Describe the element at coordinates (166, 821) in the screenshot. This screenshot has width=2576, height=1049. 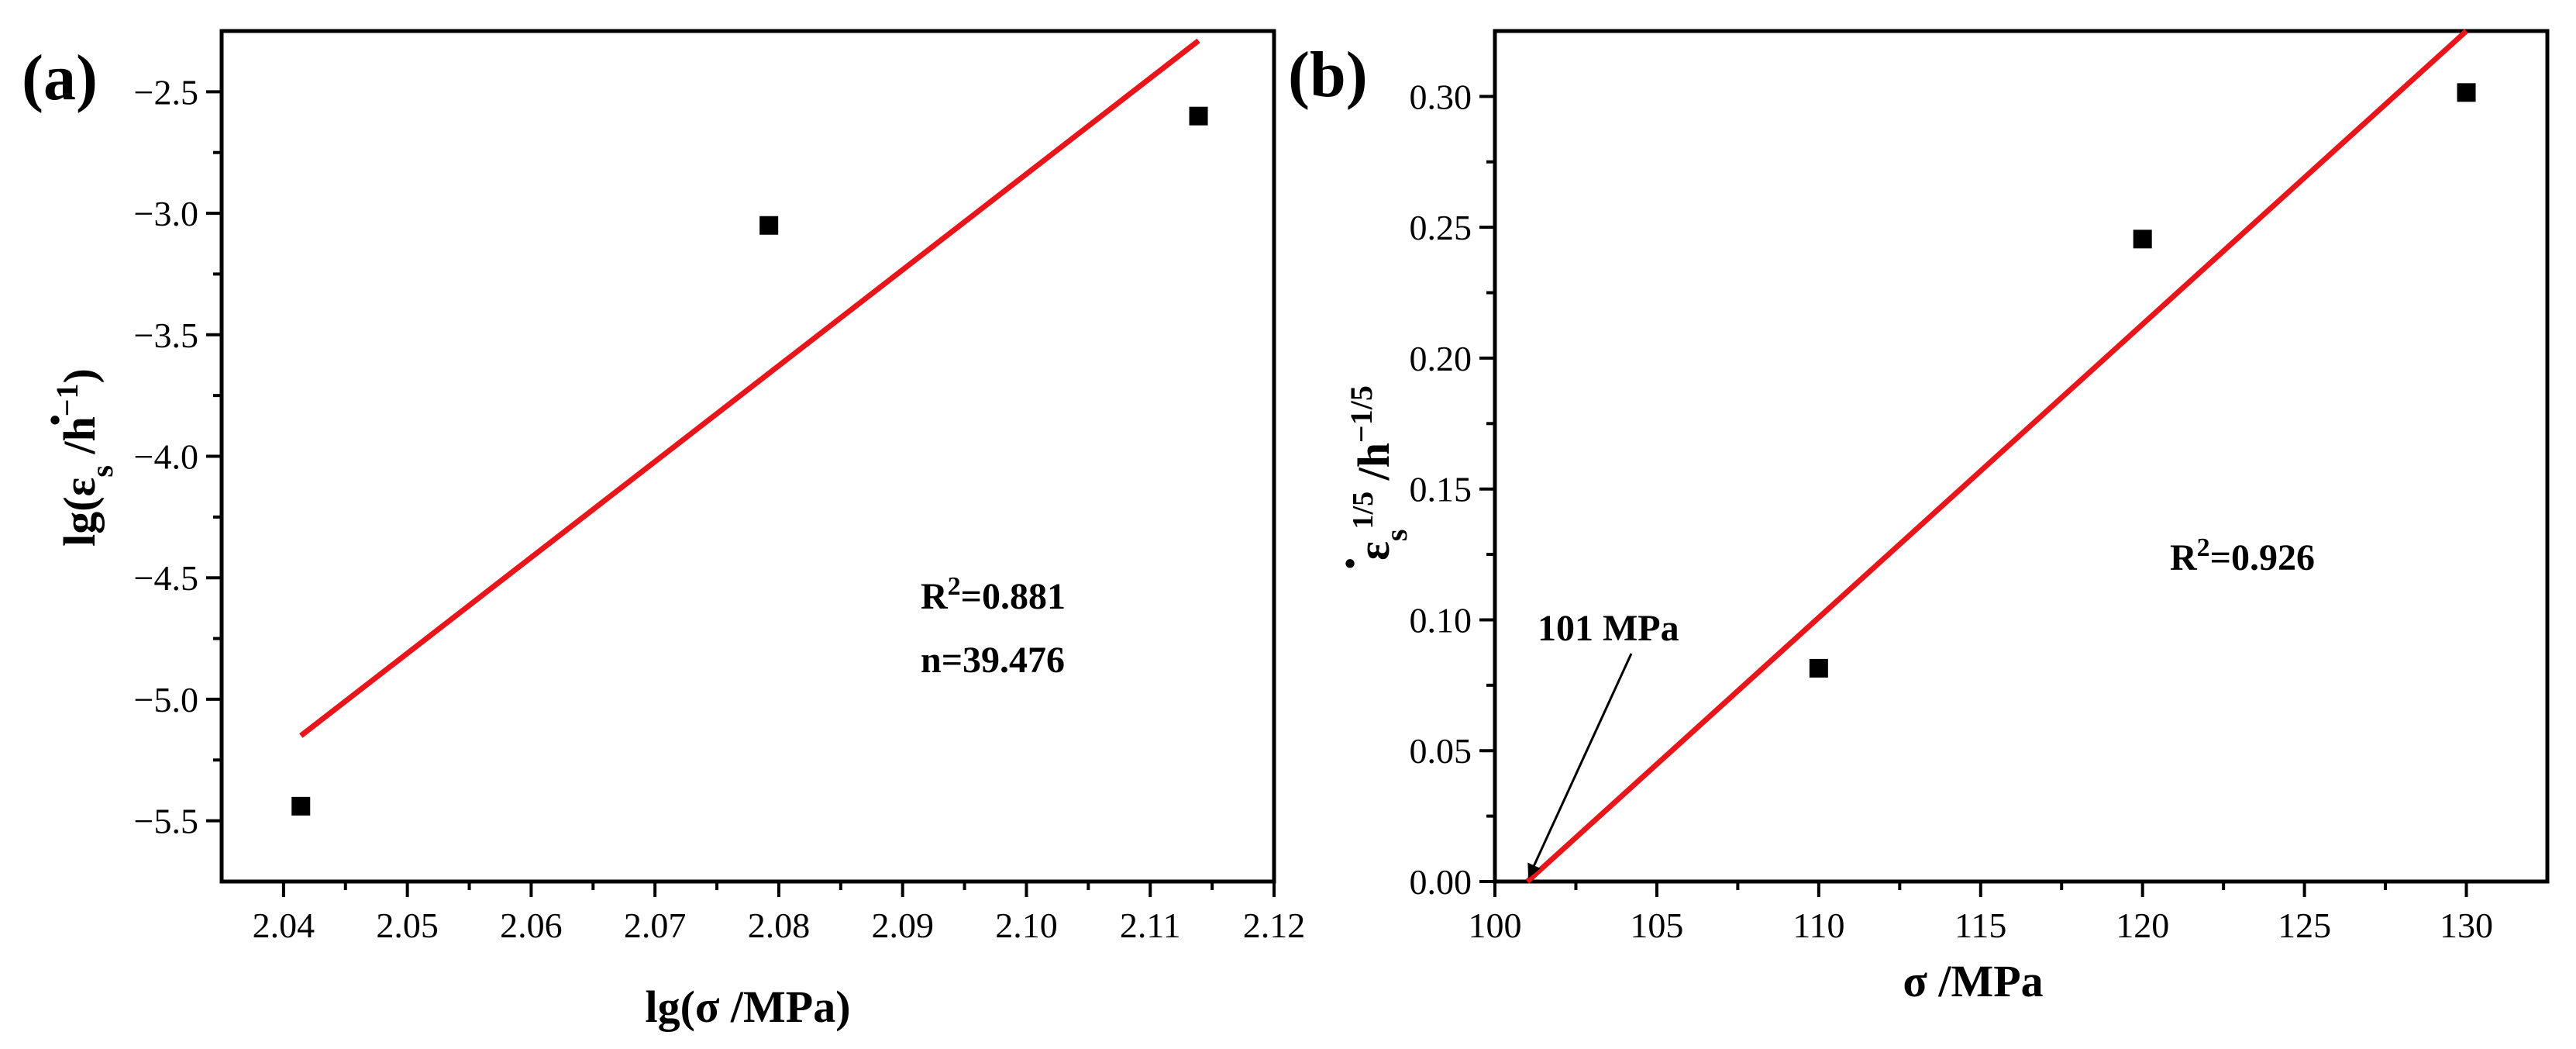
I see `y-tick-label: −5.5` at that location.